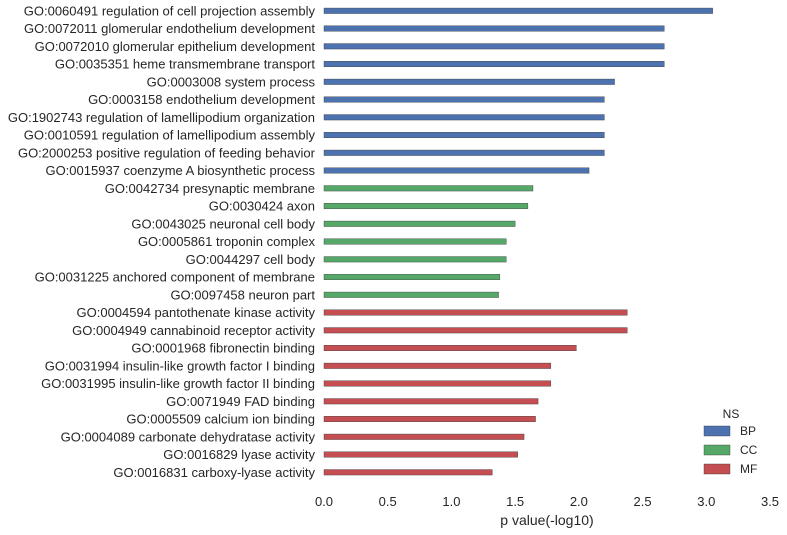 This screenshot has height=535, width=787. What do you see at coordinates (706, 501) in the screenshot?
I see `x-tick-label: 3.0` at bounding box center [706, 501].